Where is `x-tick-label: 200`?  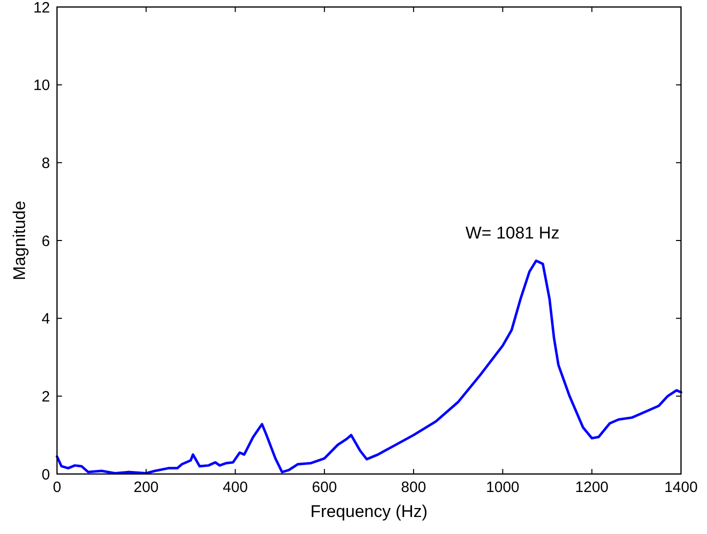 x-tick-label: 200 is located at coordinates (146, 487).